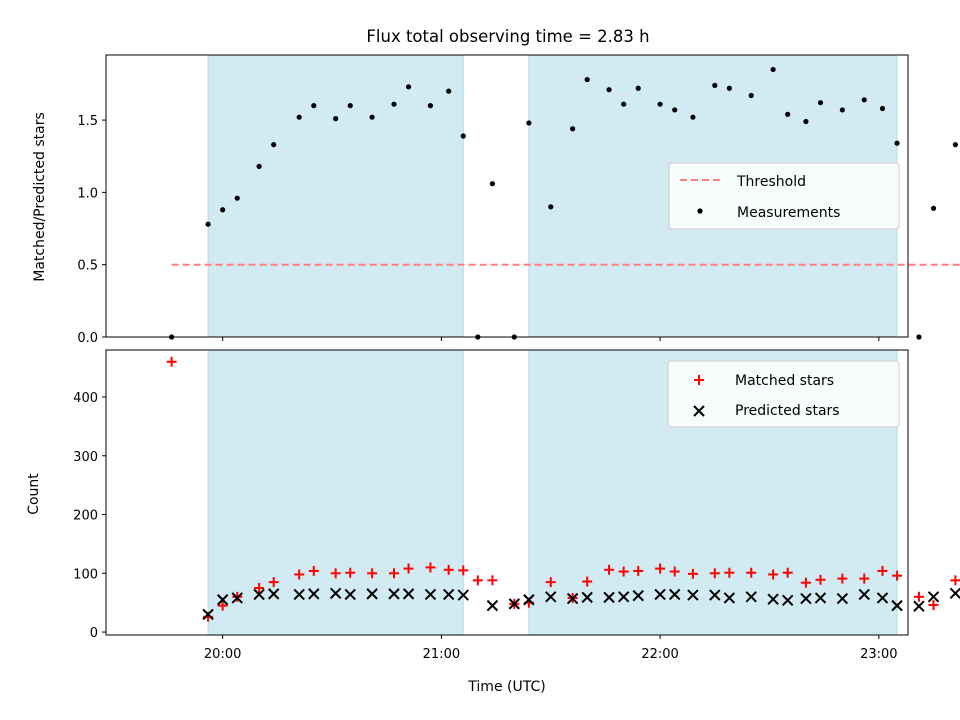 The image size is (960, 720). I want to click on top-y-axis-label: Matched/Predicted stars, so click(40, 197).